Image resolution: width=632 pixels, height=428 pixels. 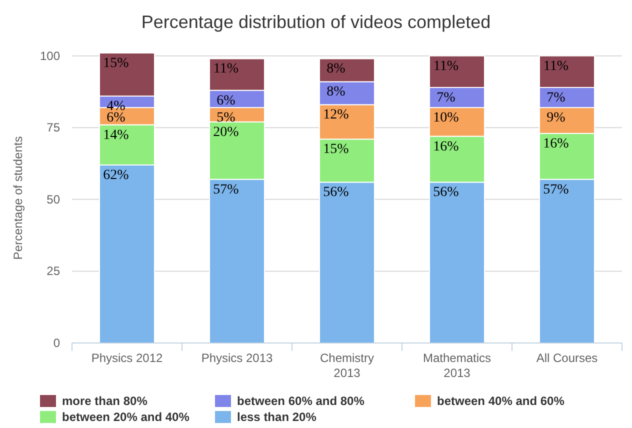 What do you see at coordinates (226, 132) in the screenshot?
I see `data-label: 20%` at bounding box center [226, 132].